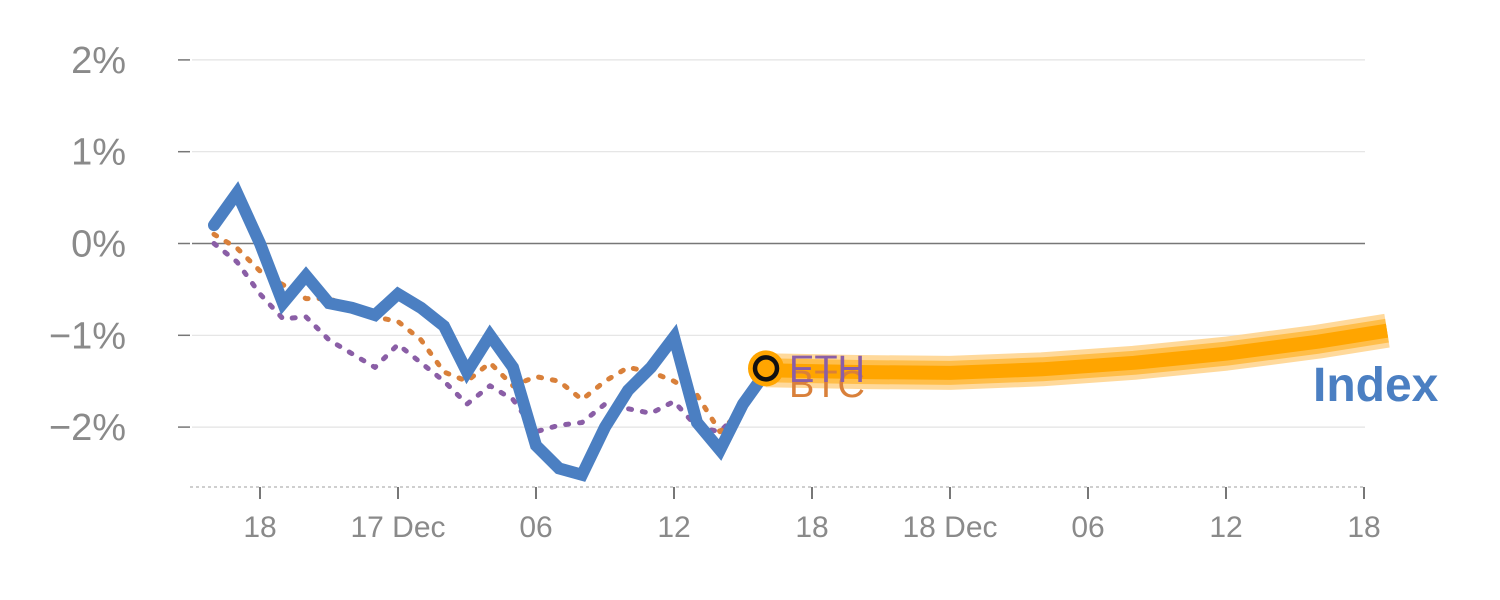  I want to click on series-line-btc, so click(490, 333).